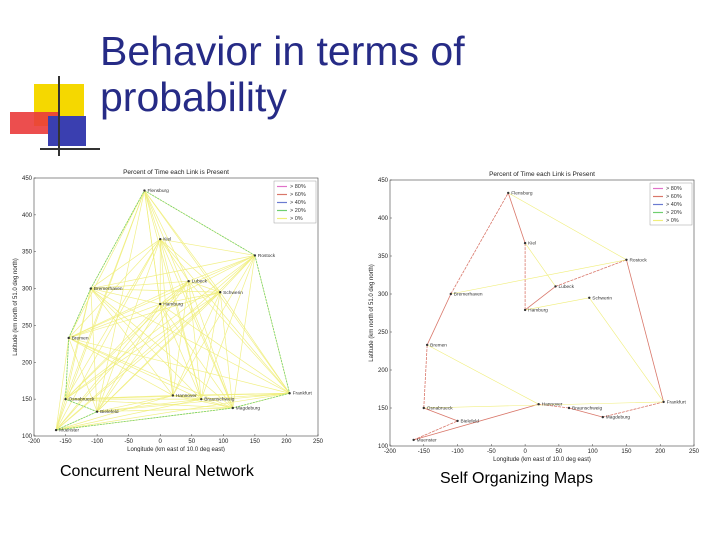 The image size is (720, 540). Describe the element at coordinates (267, 256) in the screenshot. I see `city-label: Rostock` at that location.